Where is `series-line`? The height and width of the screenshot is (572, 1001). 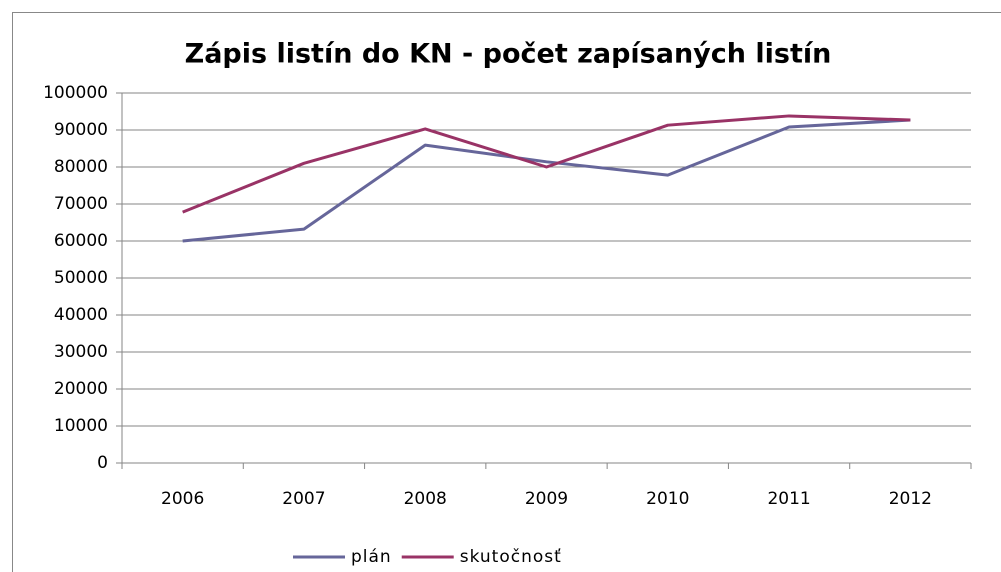 series-line is located at coordinates (546, 164).